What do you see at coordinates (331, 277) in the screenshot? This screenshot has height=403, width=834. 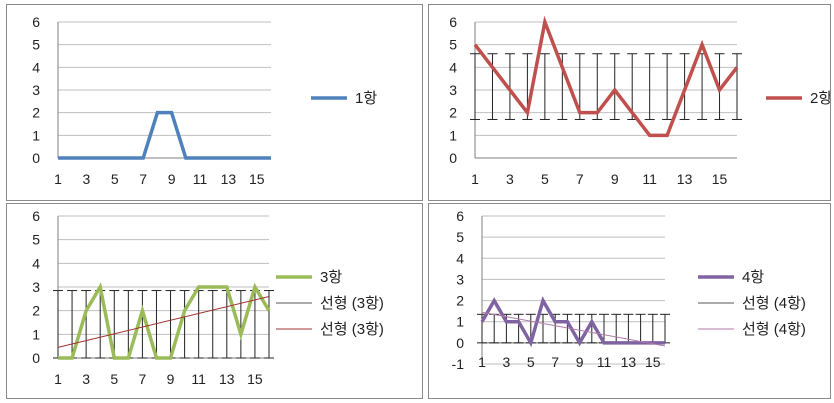 I see `legend-label: 3항` at bounding box center [331, 277].